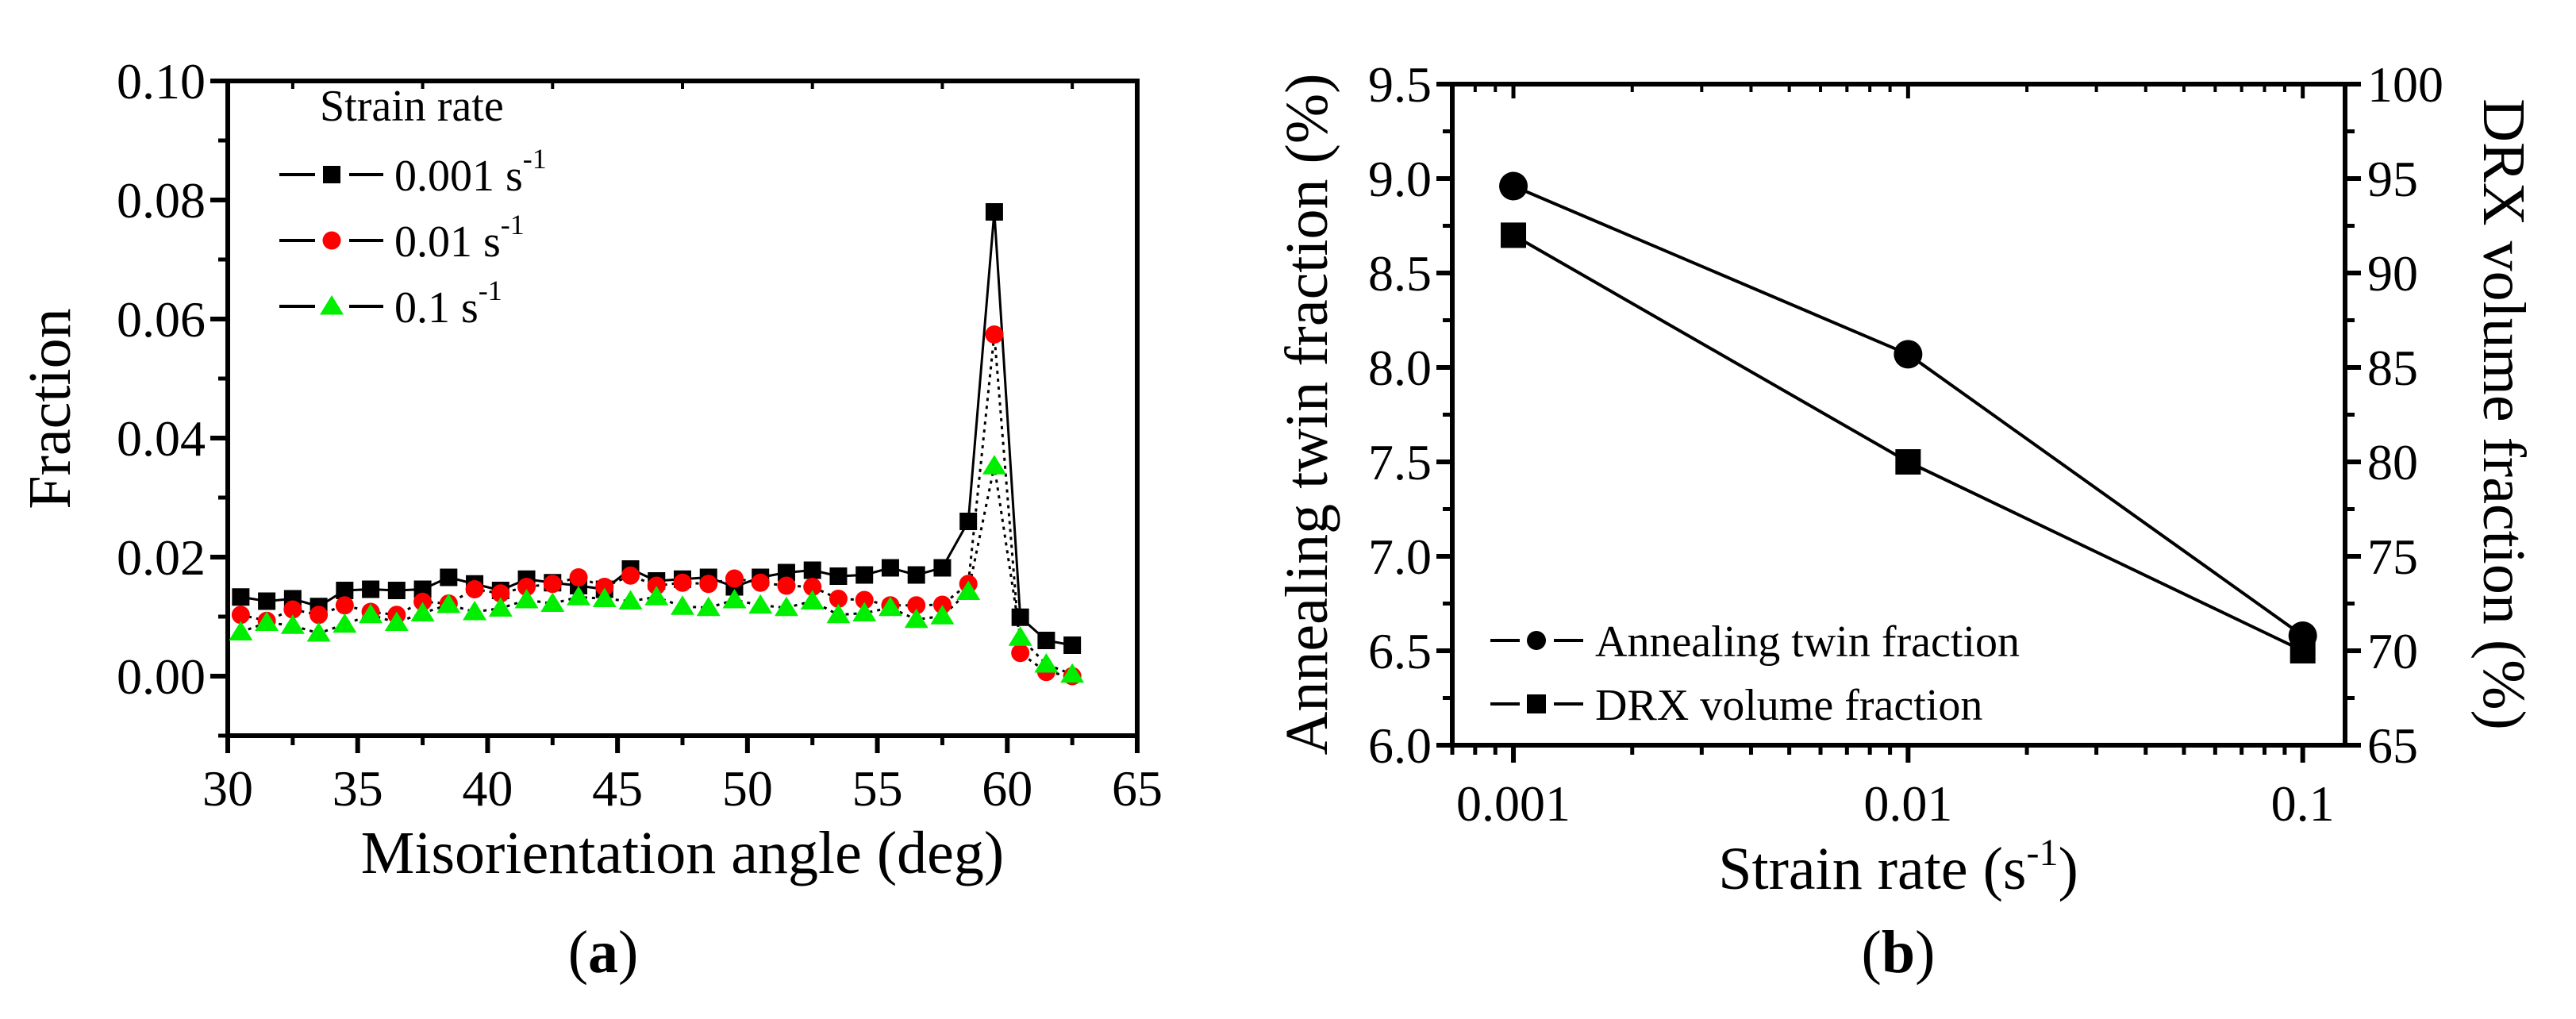 The image size is (2576, 1019). What do you see at coordinates (161, 319) in the screenshot?
I see `y-tick-label-a: 0.06` at bounding box center [161, 319].